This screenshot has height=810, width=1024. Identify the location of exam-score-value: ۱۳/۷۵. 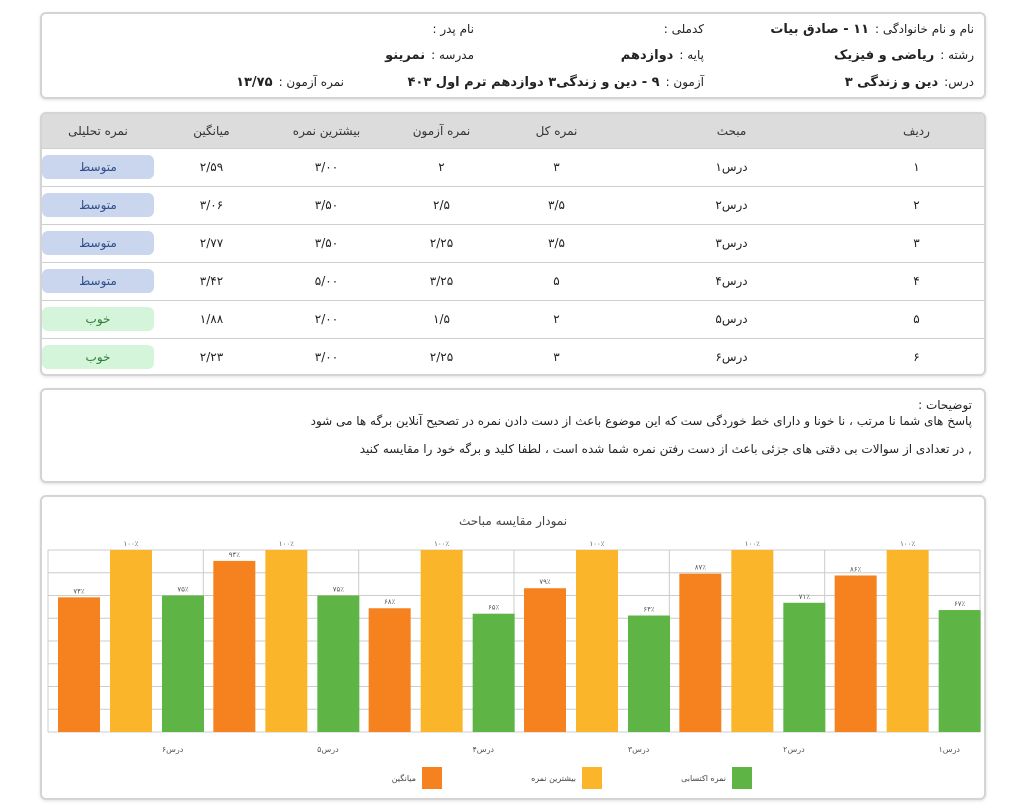
(254, 82).